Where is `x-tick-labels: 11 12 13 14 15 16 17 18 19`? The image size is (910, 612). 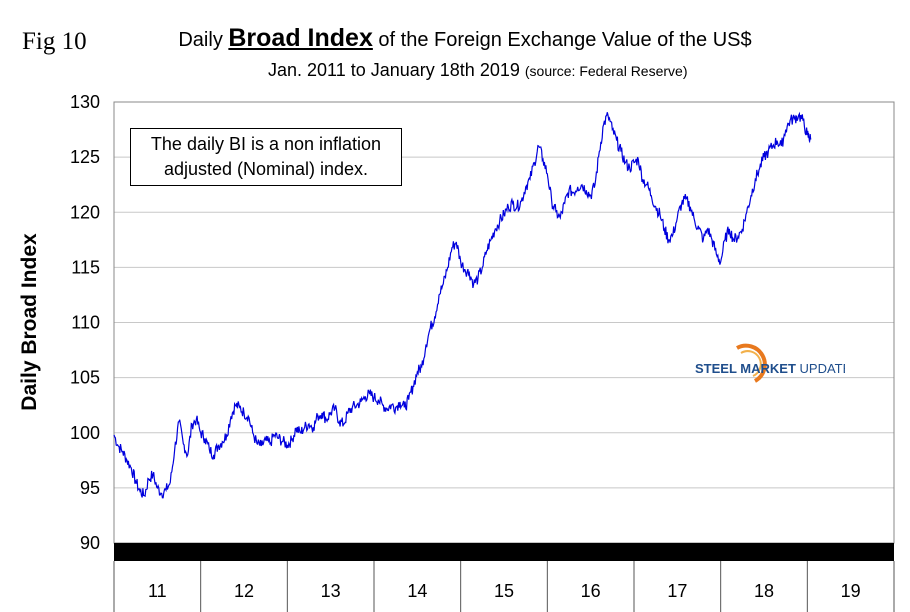
x-tick-labels: 11 12 13 14 15 16 17 18 19 is located at coordinates (504, 586).